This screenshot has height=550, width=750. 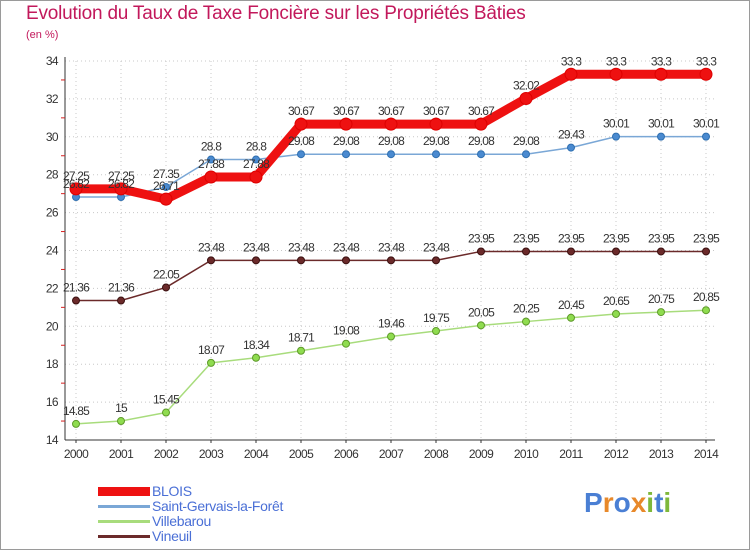 I want to click on unit-label: (en %), so click(x=42, y=35).